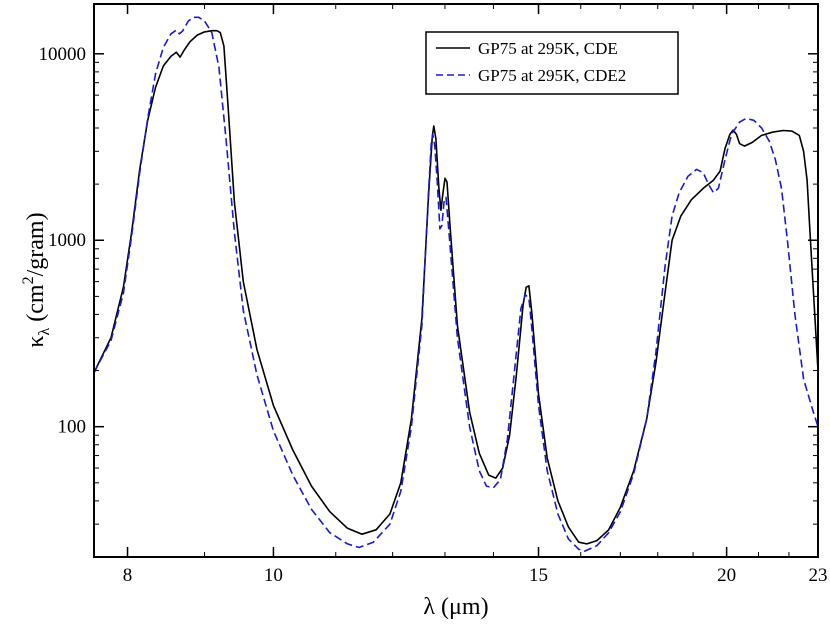  I want to click on legend: GP75 at 295K, CDE GP75 at 295K, CDE2, so click(552, 63).